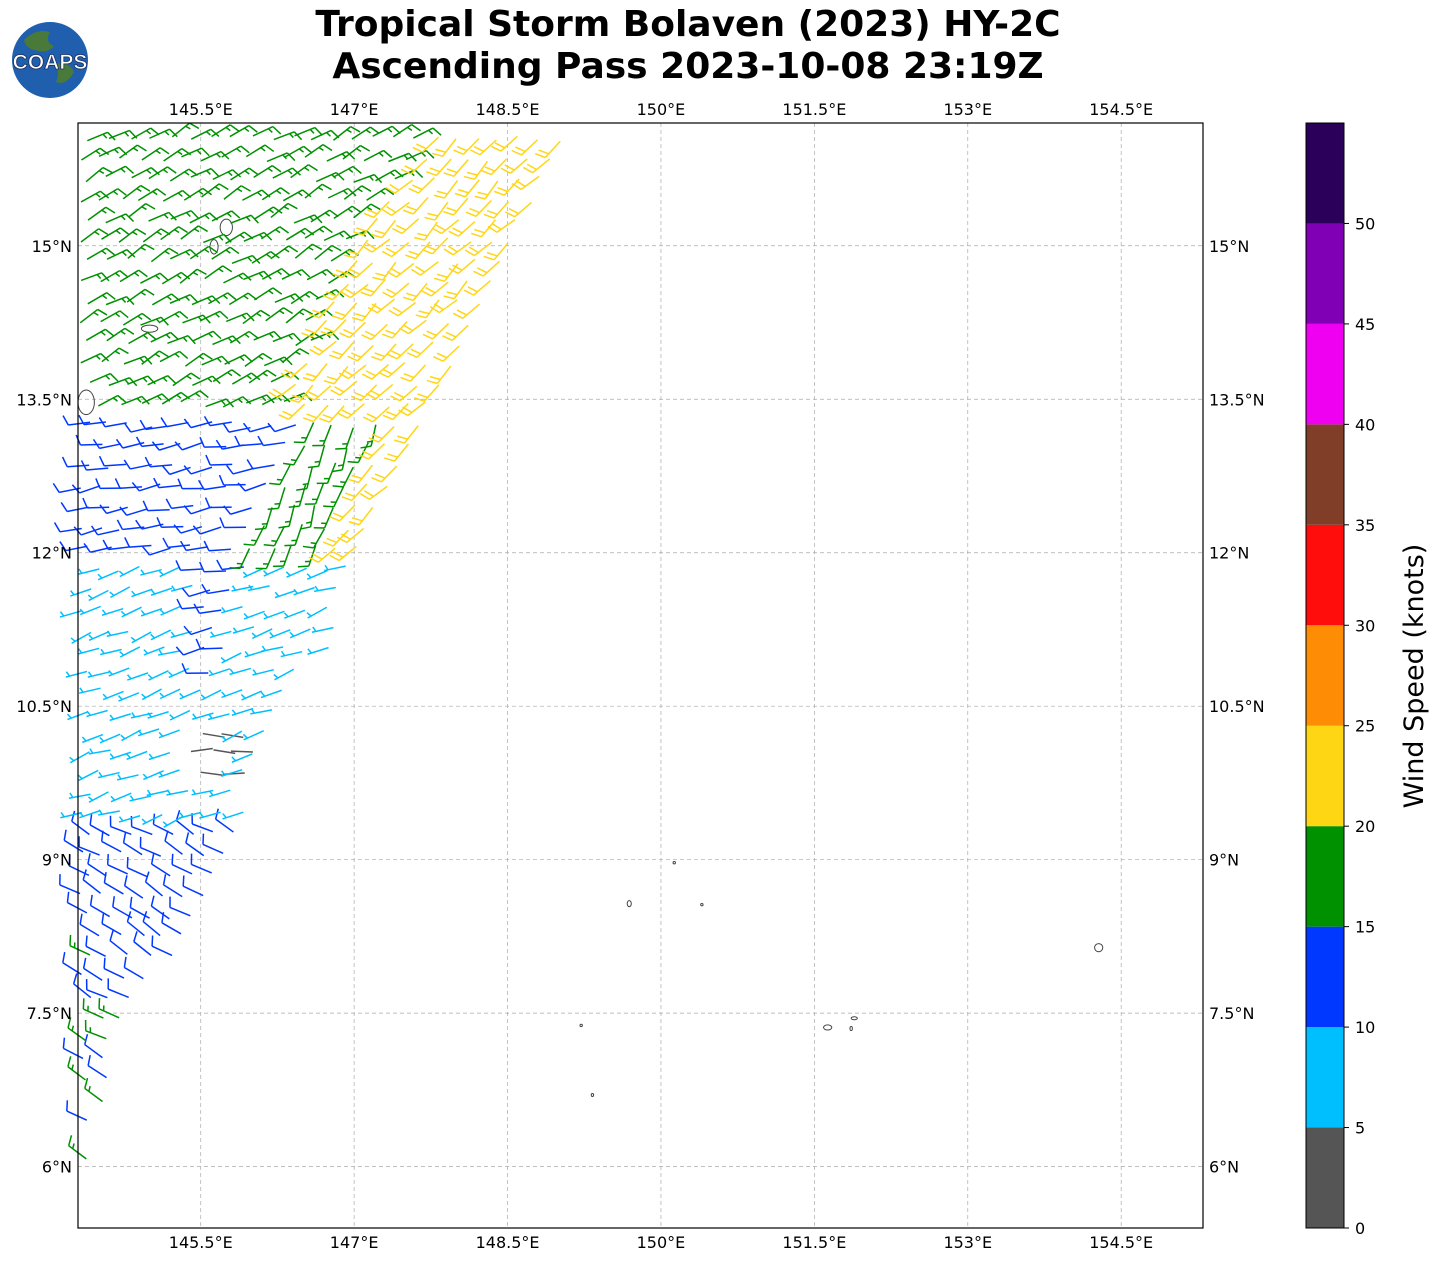 The height and width of the screenshot is (1264, 1443). What do you see at coordinates (1414, 676) in the screenshot?
I see `colorbar-title: Wind Speed (knots)` at bounding box center [1414, 676].